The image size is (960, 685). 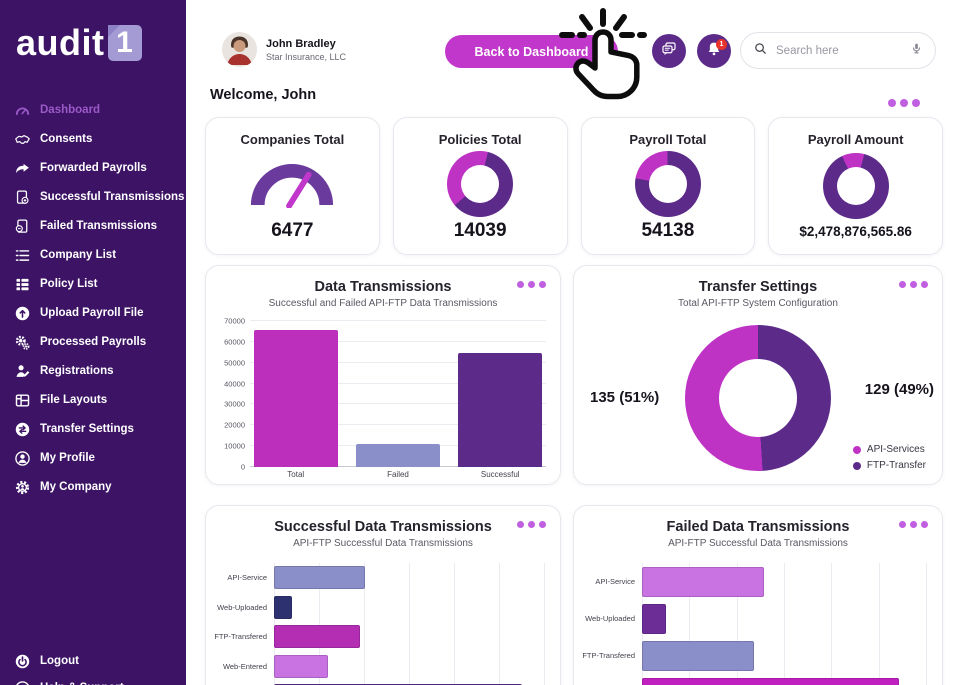 I want to click on messages-button, so click(x=669, y=51).